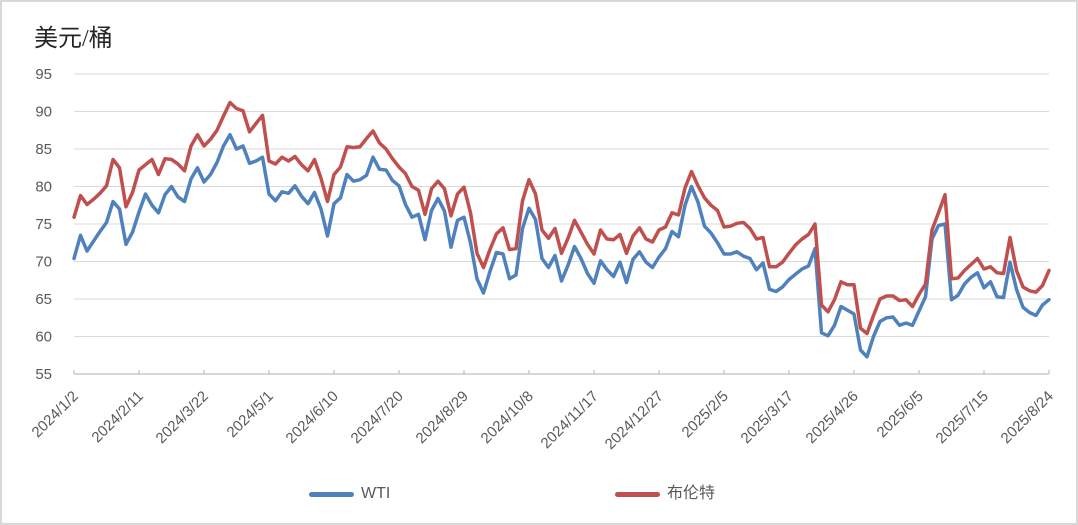 The width and height of the screenshot is (1078, 525). Describe the element at coordinates (117, 417) in the screenshot. I see `x-axis-tick-label: 2024/2/11` at that location.